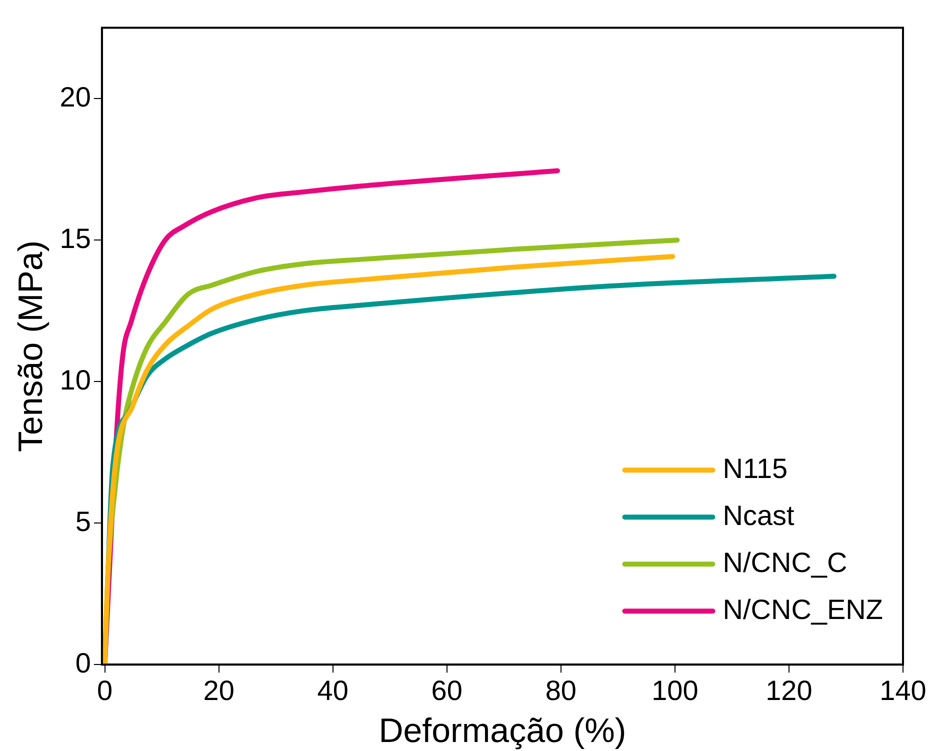 The image size is (937, 751). What do you see at coordinates (83, 521) in the screenshot?
I see `y-tick-label: 5` at bounding box center [83, 521].